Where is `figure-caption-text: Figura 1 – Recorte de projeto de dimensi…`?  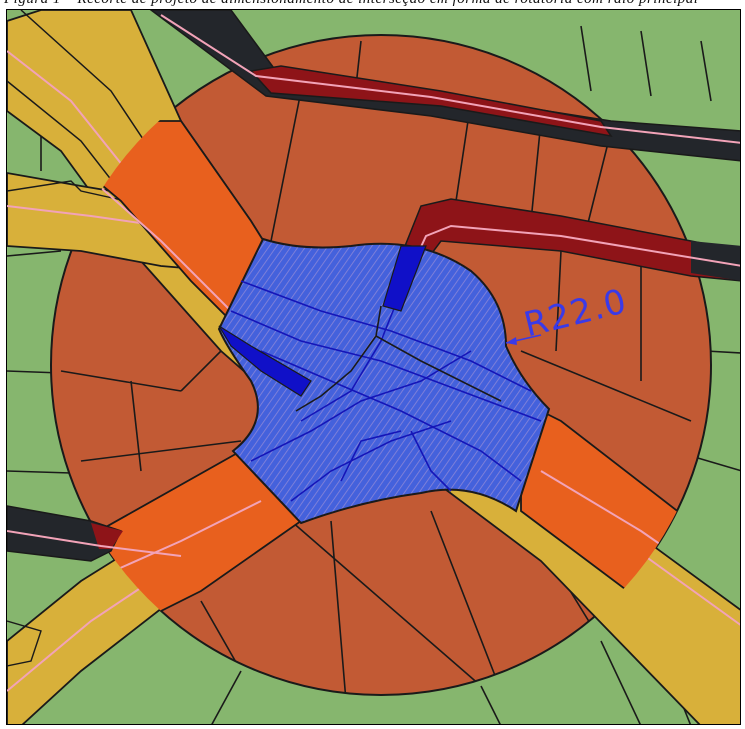 figure-caption-text: Figura 1 – Recorte de projeto de dimensi… is located at coordinates (351, 4).